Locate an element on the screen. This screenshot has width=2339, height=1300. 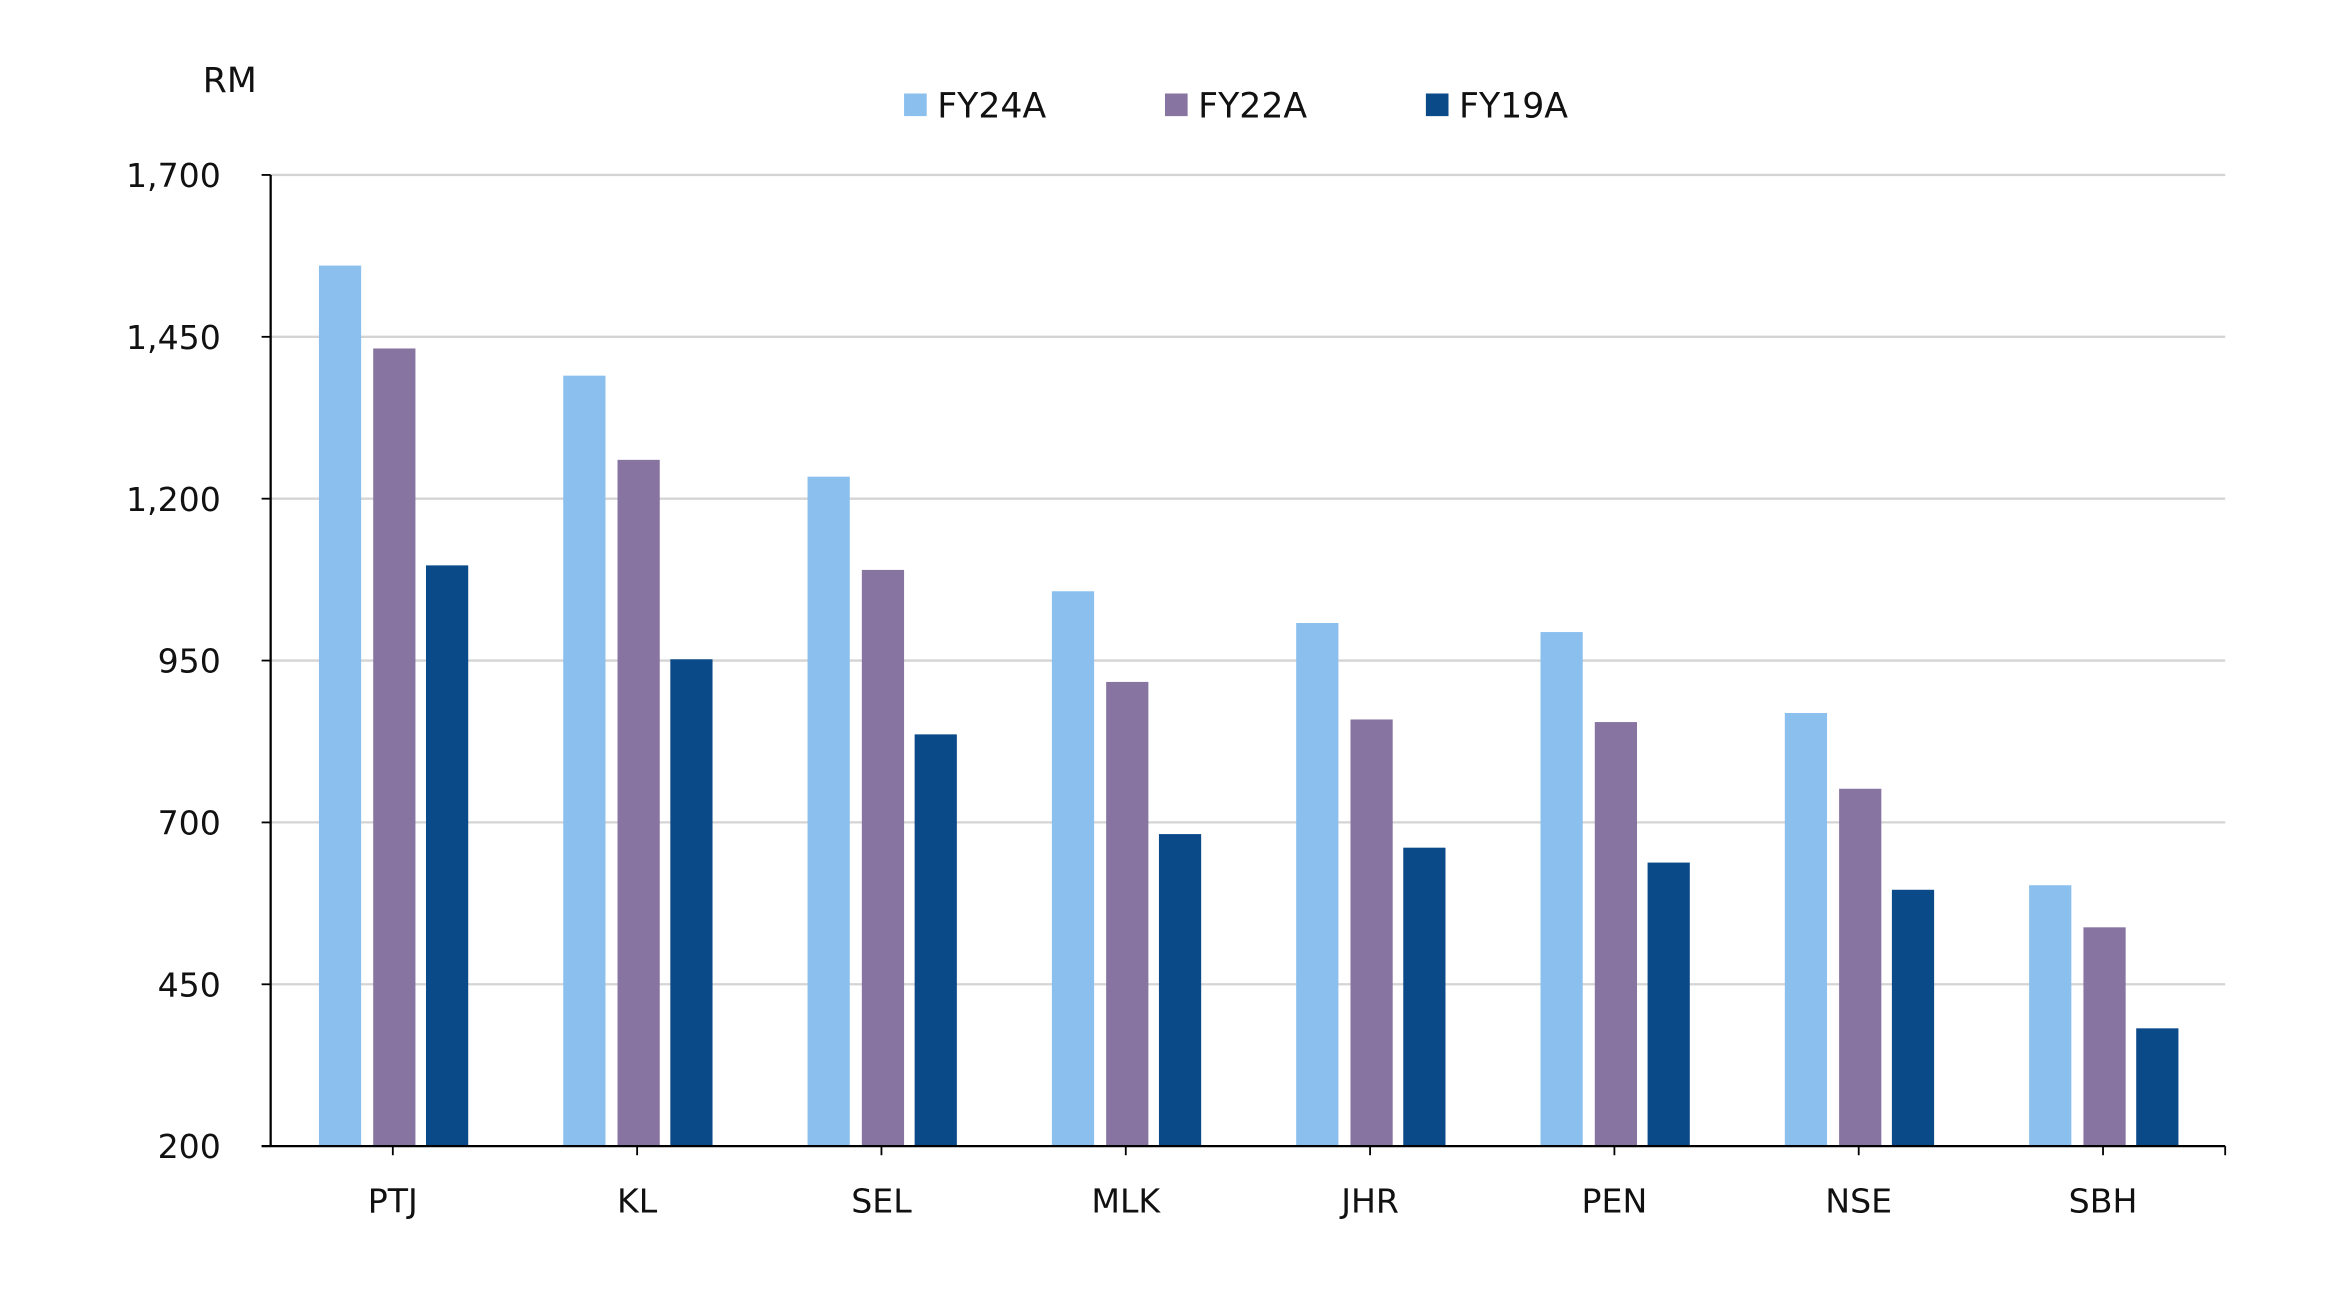
bar-pen-fy22a is located at coordinates (1616, 934).